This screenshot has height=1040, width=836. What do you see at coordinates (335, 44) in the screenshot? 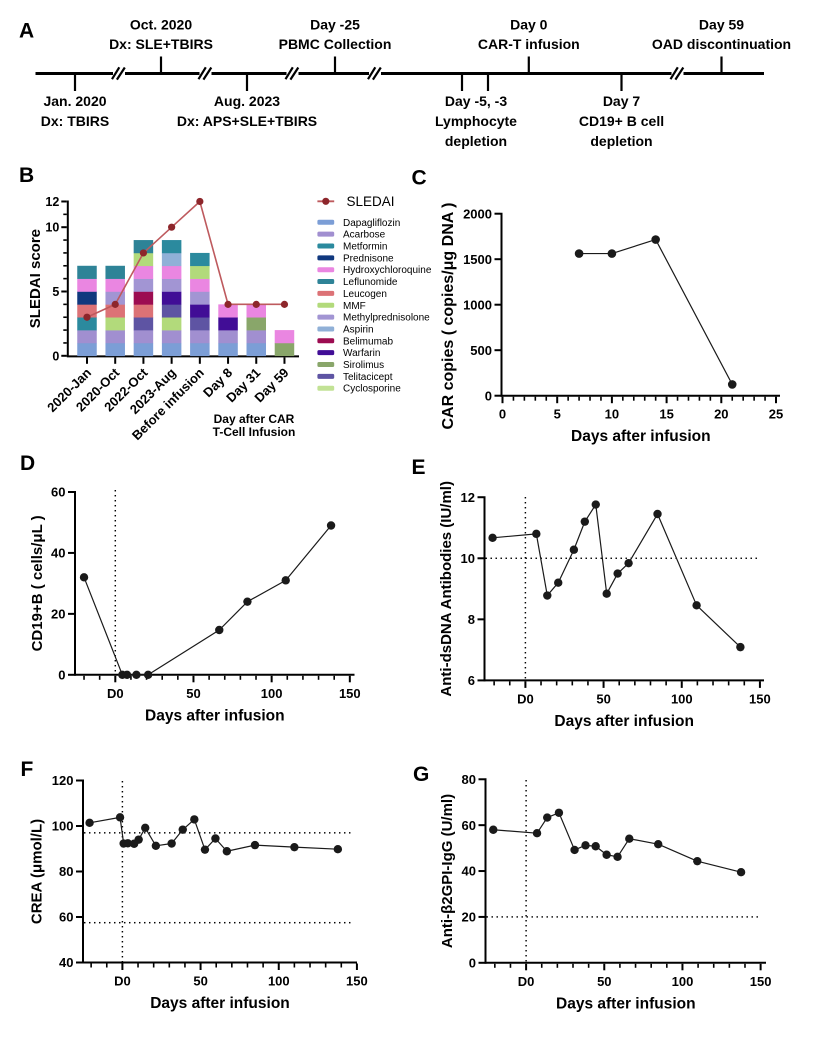
I see `svg-text: PBMC Collection` at bounding box center [335, 44].